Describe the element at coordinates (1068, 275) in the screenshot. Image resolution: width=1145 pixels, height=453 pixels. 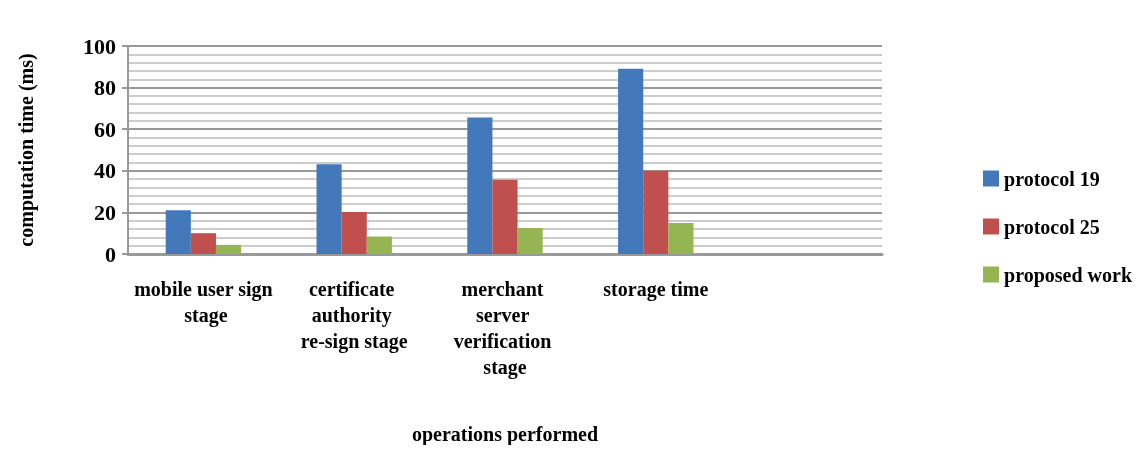
I see `legend-label: proposed work` at that location.